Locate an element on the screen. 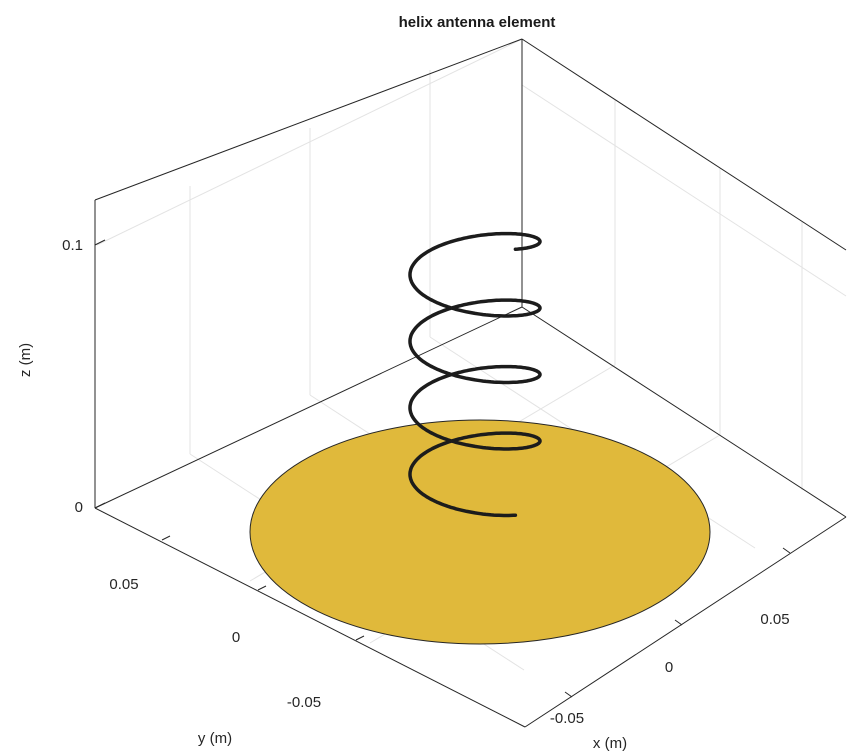 The height and width of the screenshot is (755, 847). y-tick-label: 0.05 is located at coordinates (123, 584).